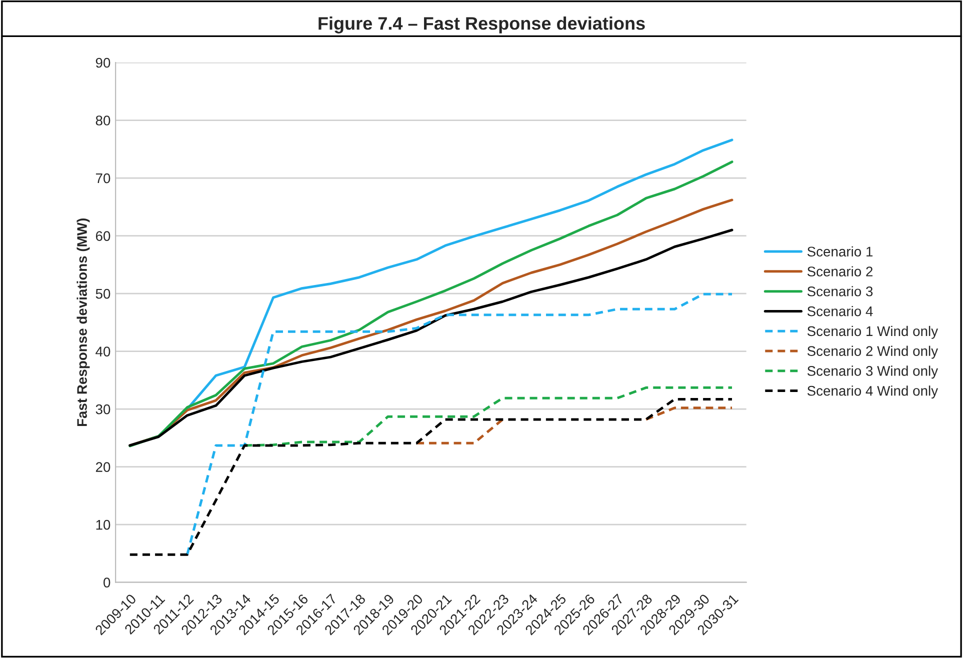 This screenshot has width=963, height=658. I want to click on y-tick-label: 10, so click(103, 525).